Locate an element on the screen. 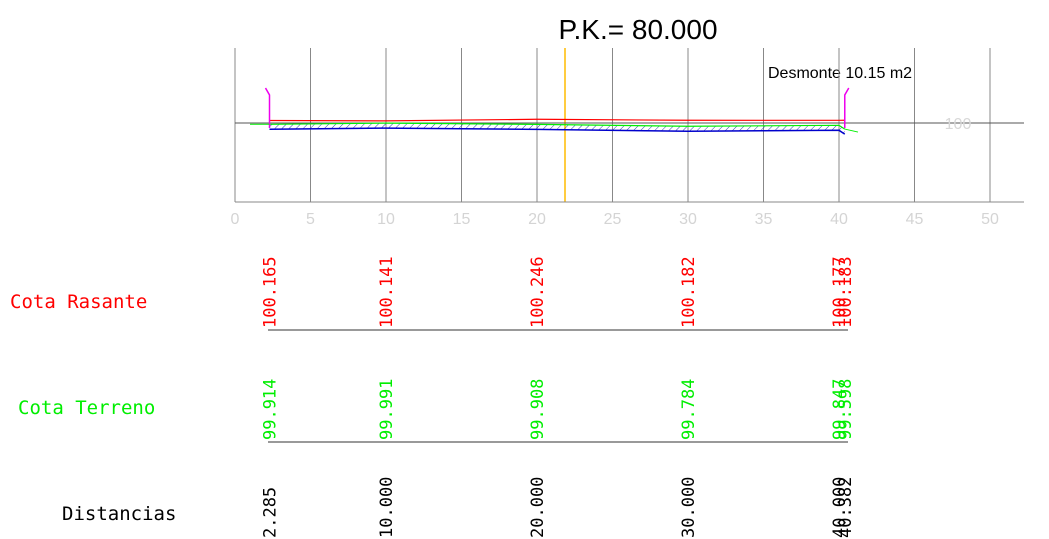 The width and height of the screenshot is (1049, 539). row-value: 99.908 is located at coordinates (538, 409).